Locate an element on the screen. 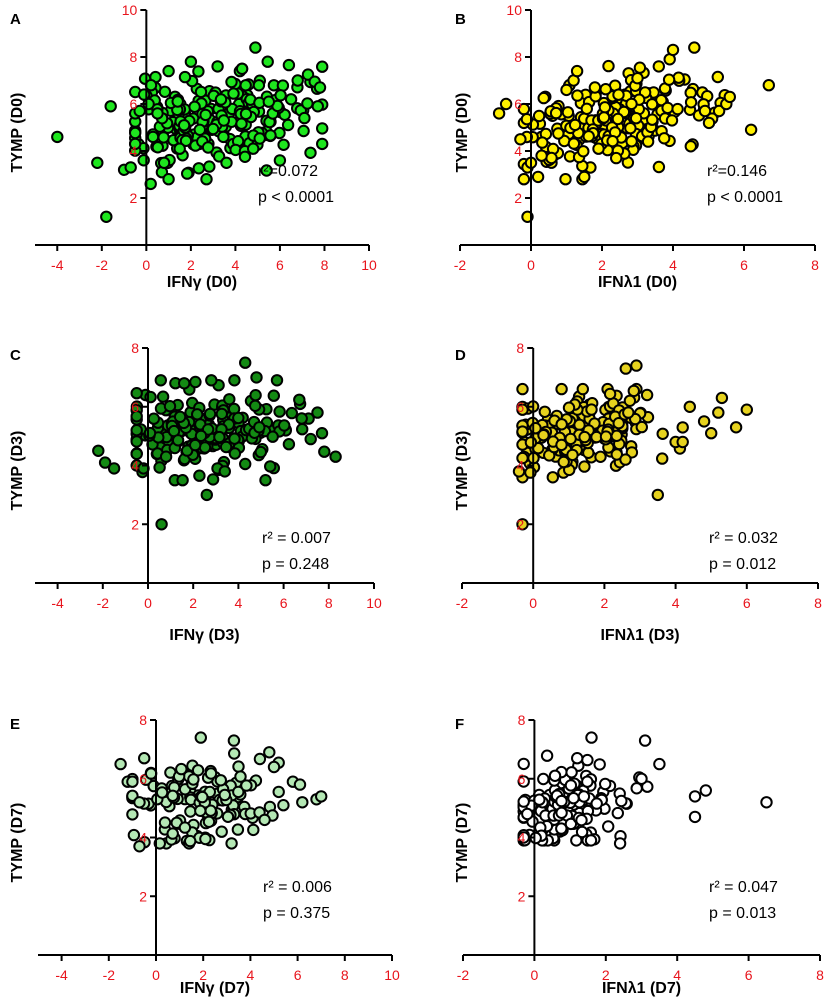 The height and width of the screenshot is (1003, 829). r-squared-annotation: r² = 0.006 is located at coordinates (297, 887).